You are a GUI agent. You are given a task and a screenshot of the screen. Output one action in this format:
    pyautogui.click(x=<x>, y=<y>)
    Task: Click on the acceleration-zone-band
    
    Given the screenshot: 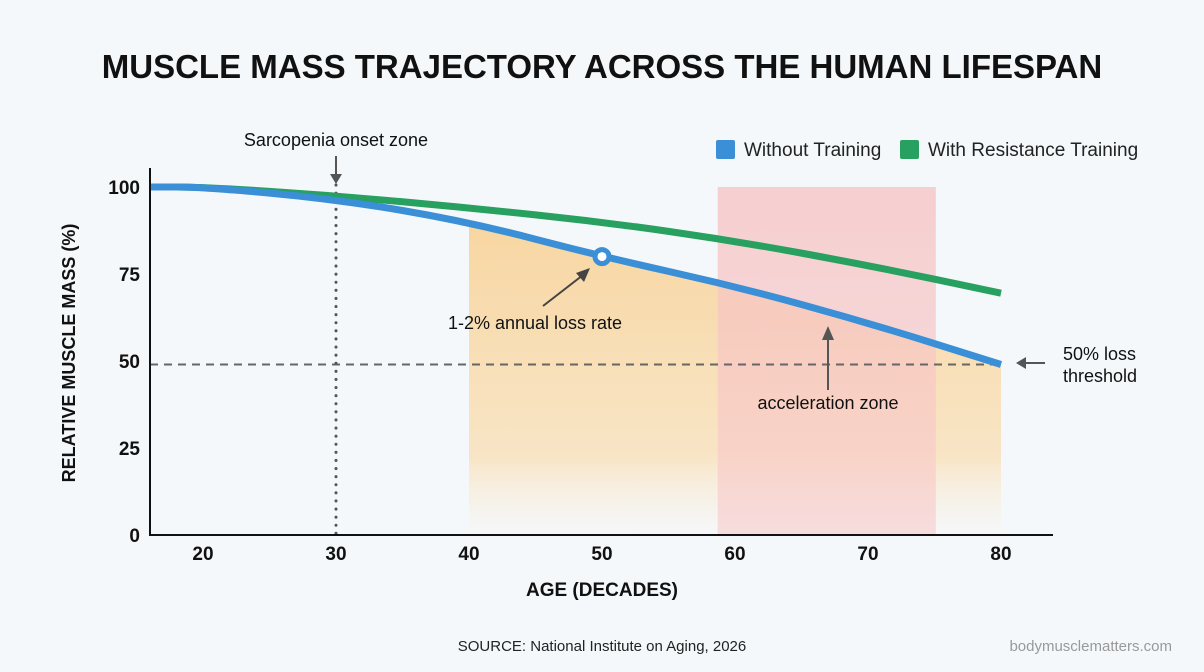 What is the action you would take?
    pyautogui.click(x=826, y=361)
    